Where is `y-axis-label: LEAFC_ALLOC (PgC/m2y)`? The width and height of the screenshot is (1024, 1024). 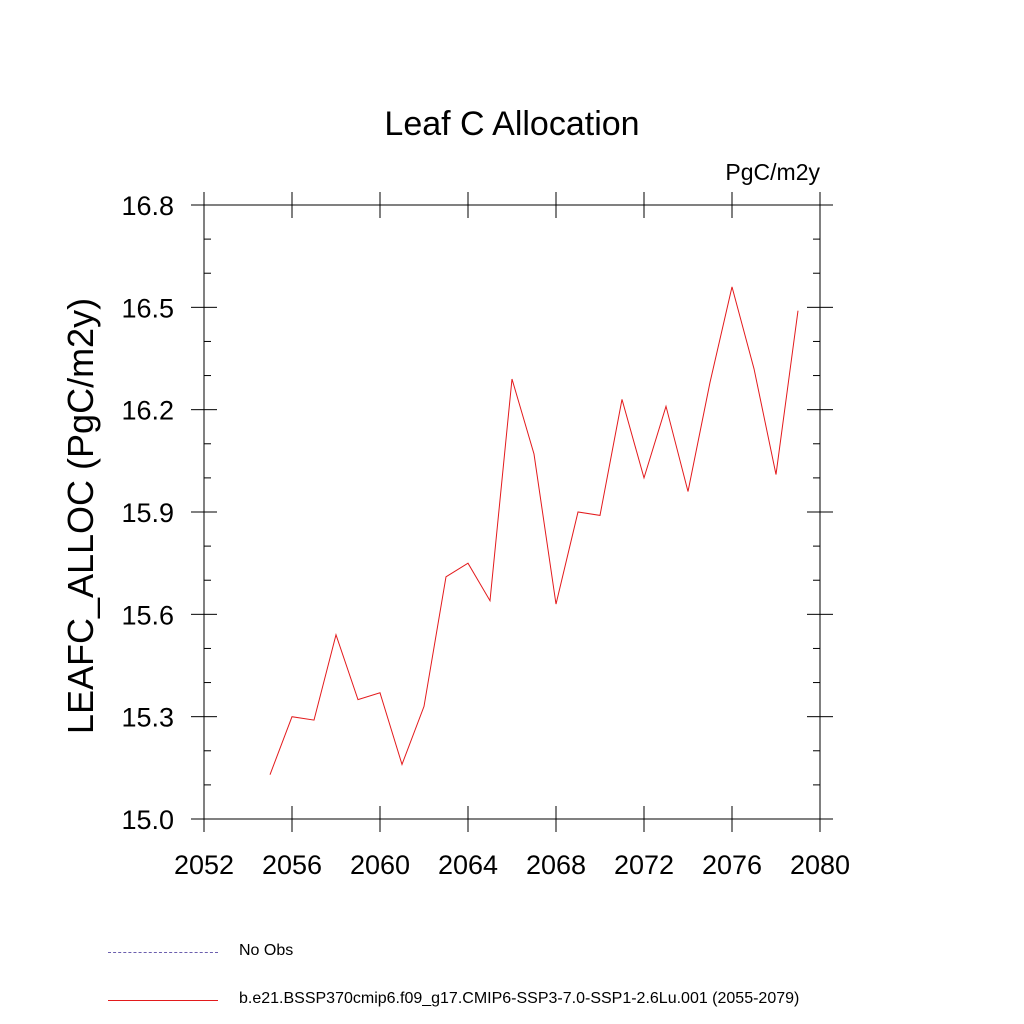 y-axis-label: LEAFC_ALLOC (PgC/m2y) is located at coordinates (80, 516).